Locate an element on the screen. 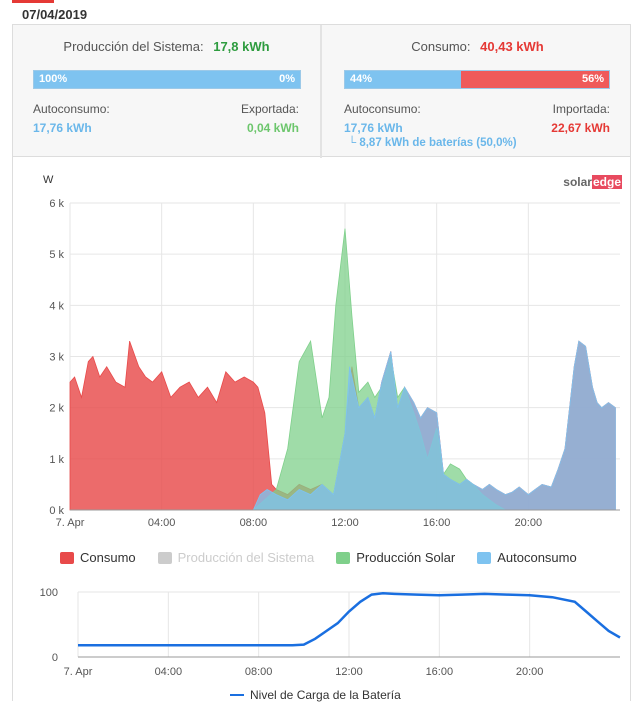 Image resolution: width=636 pixels, height=702 pixels. x-tick-label: 04:00 is located at coordinates (162, 523).